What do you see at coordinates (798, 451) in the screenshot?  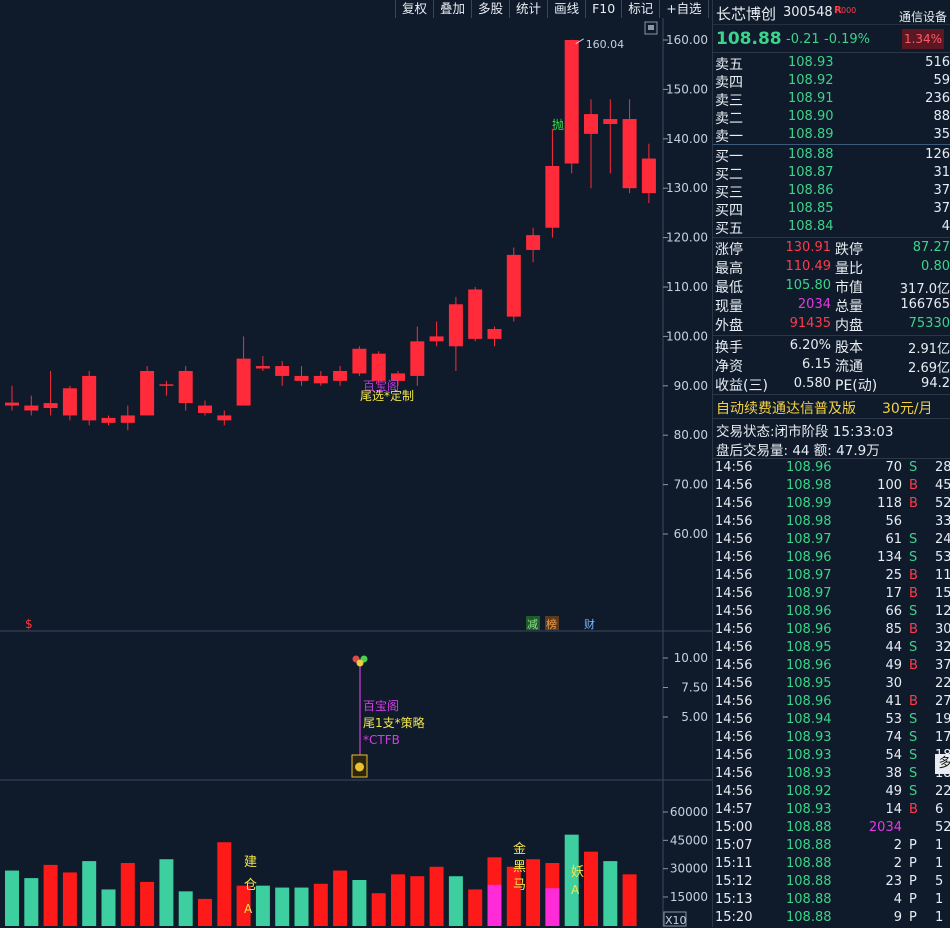 I see `after-hours-volume: 盘后交易量: 44 额: 47.9万` at bounding box center [798, 451].